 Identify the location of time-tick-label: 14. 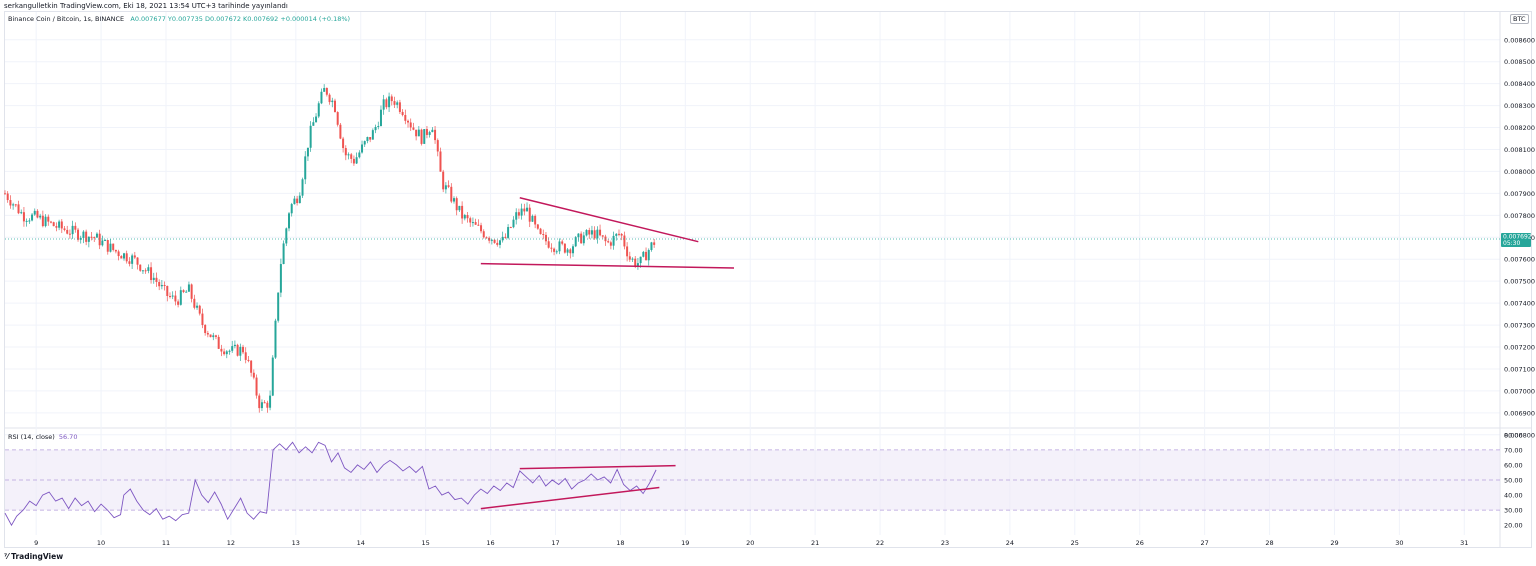
(361, 543).